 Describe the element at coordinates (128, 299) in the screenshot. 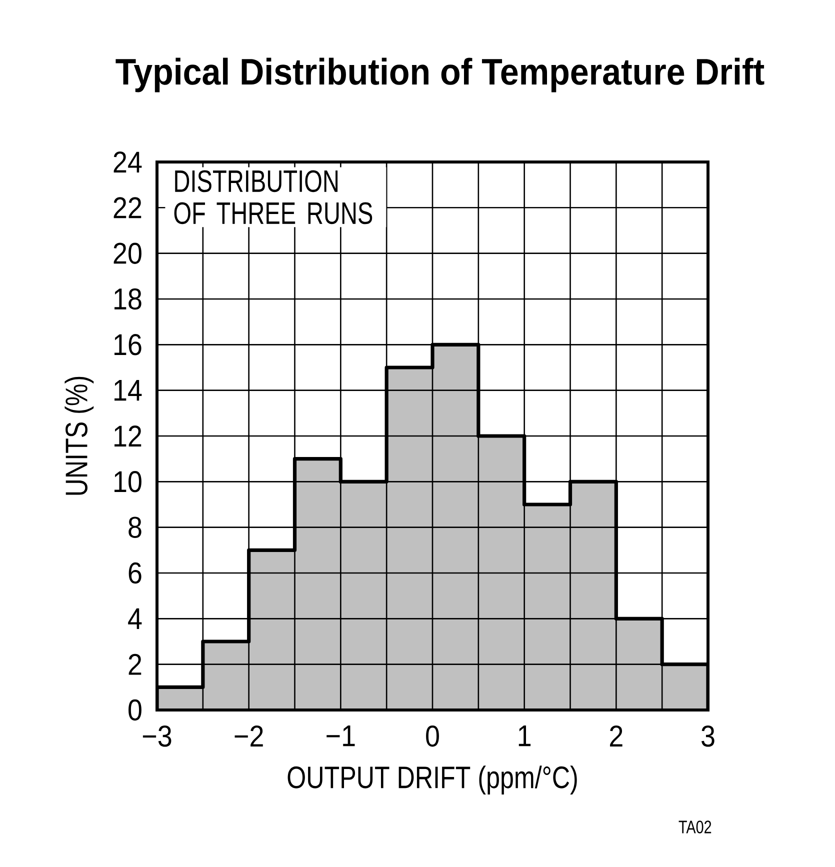

I see `y-tick-label: 18` at that location.